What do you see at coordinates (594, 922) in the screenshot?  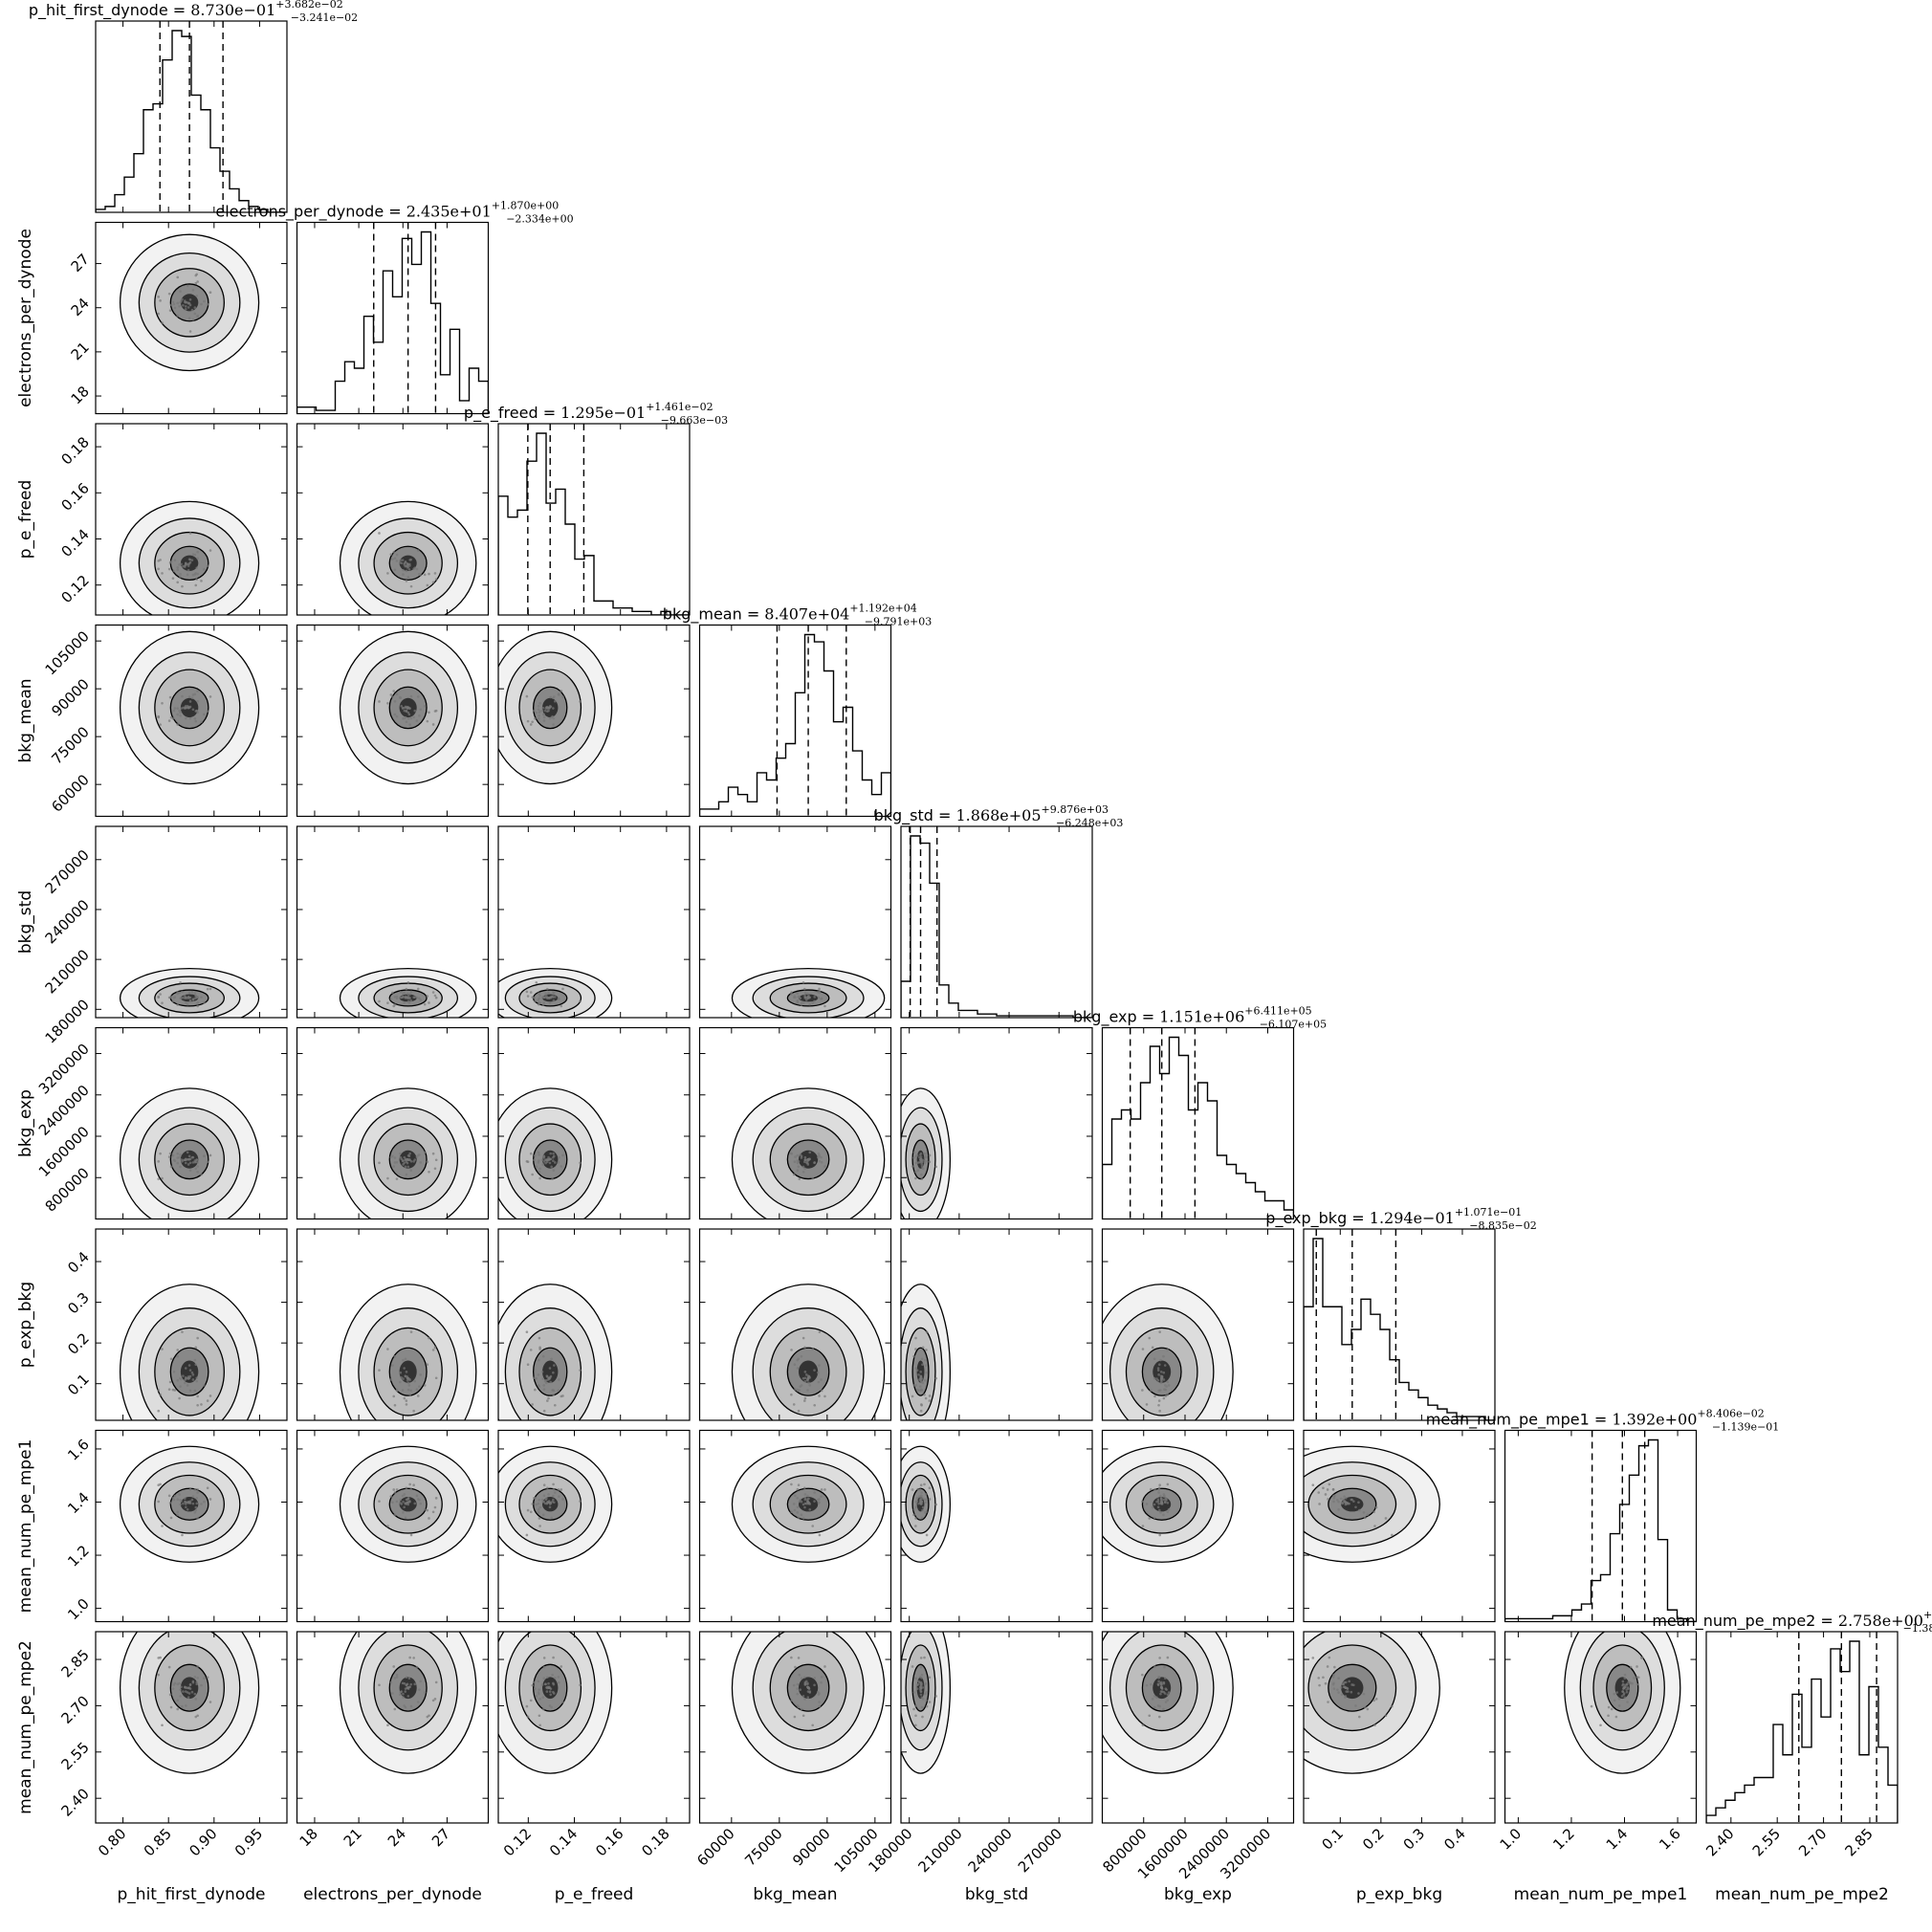 I see `scatter-p_e_freed-vs-bkg_std` at bounding box center [594, 922].